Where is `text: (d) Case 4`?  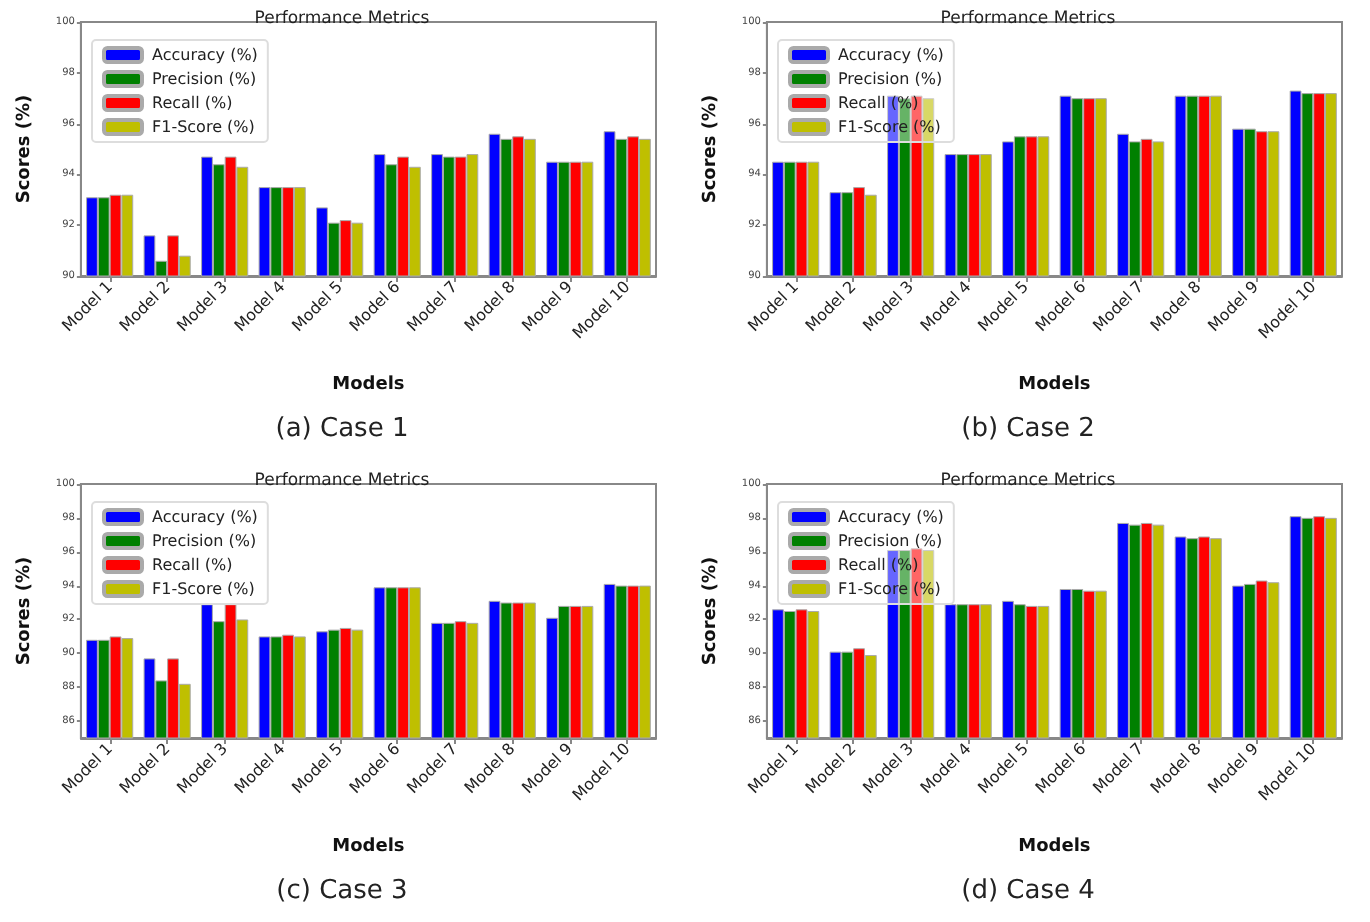 text: (d) Case 4 is located at coordinates (1028, 891).